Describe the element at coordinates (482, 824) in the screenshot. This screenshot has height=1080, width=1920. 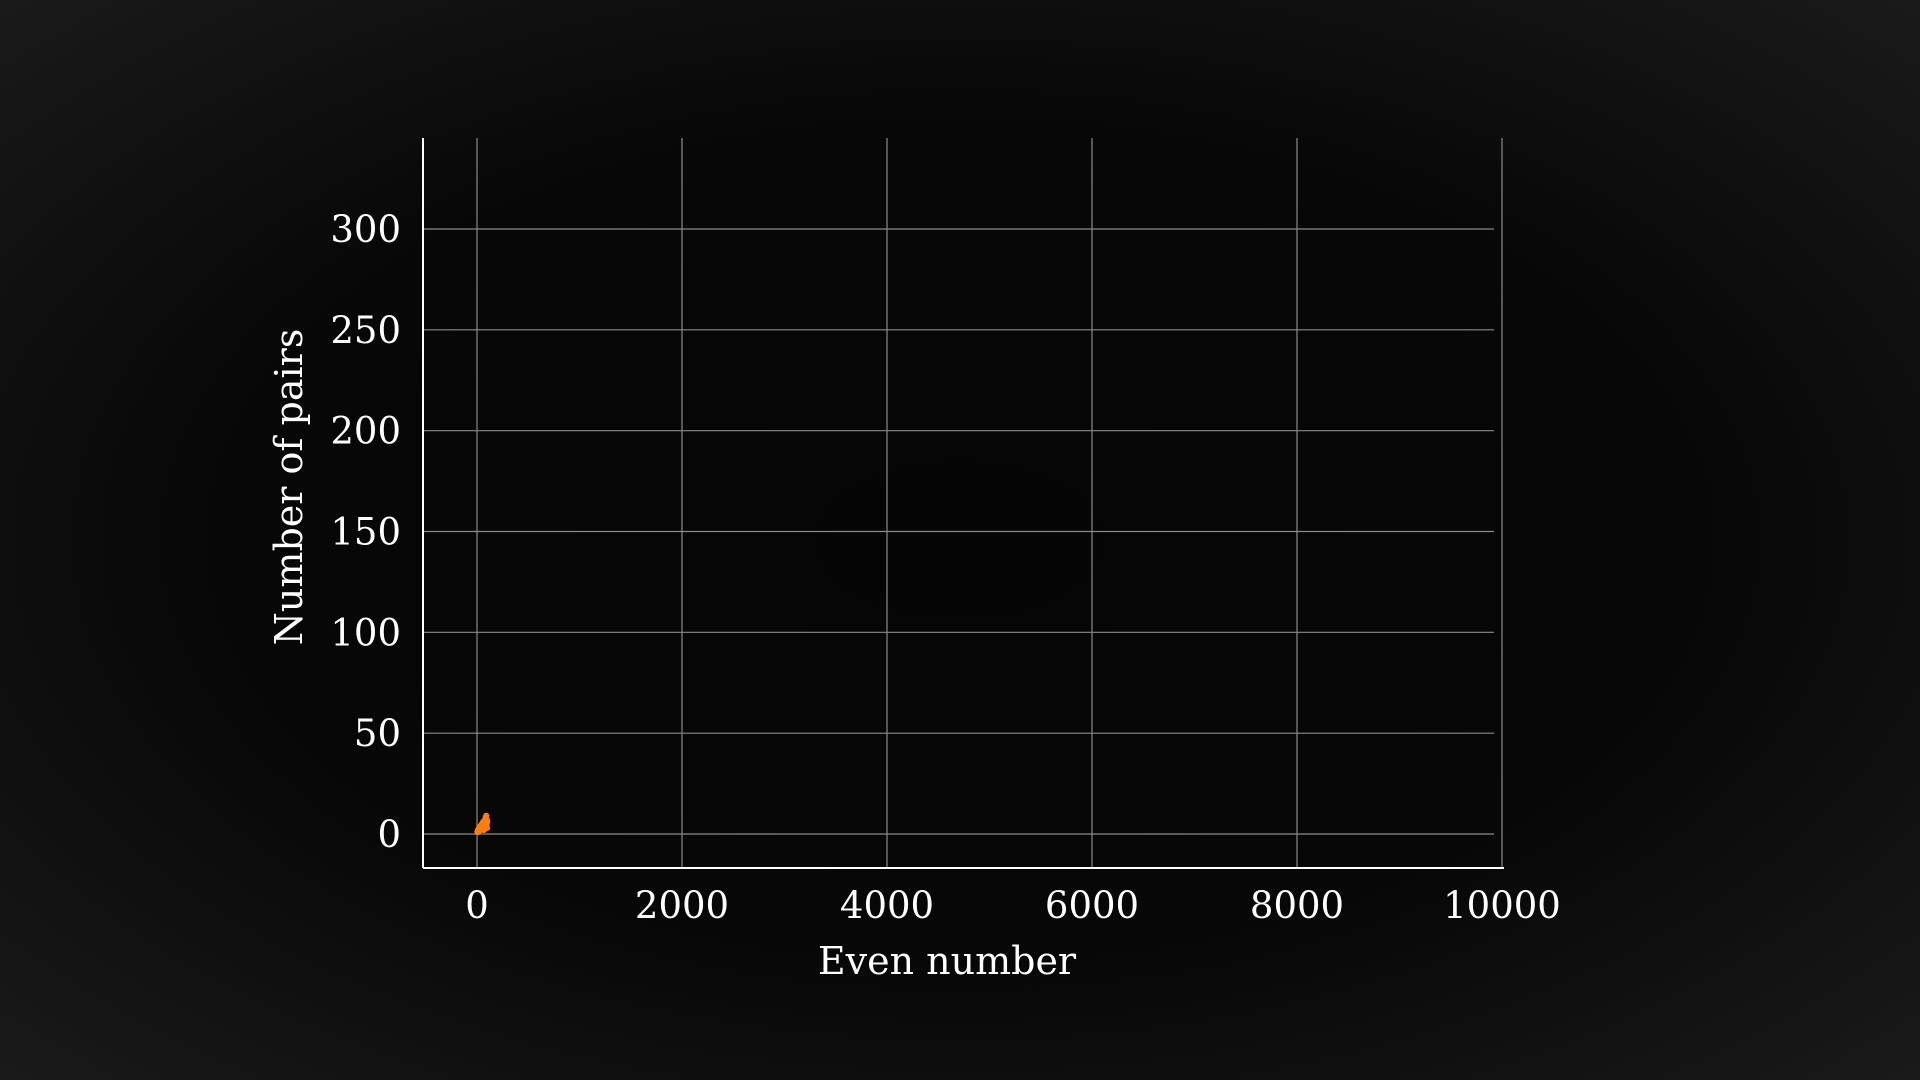
I see `data-points` at that location.